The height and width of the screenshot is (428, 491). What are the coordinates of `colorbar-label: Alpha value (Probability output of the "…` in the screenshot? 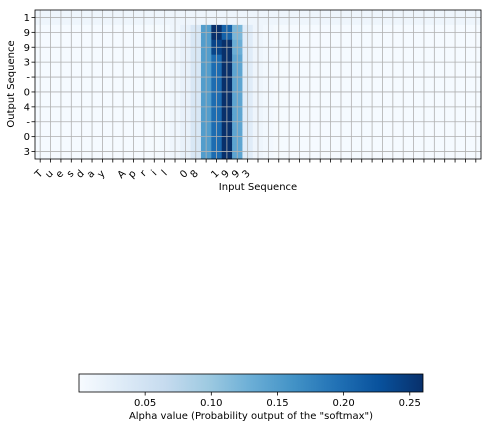 It's located at (251, 416).